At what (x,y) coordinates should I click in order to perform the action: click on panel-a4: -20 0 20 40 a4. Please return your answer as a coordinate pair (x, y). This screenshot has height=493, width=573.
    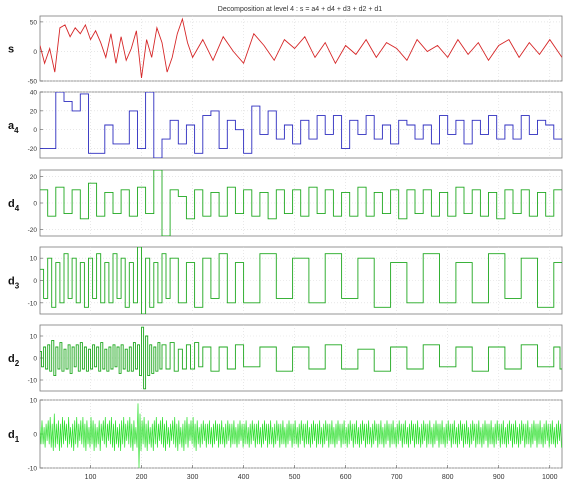
    Looking at the image, I should click on (285, 124).